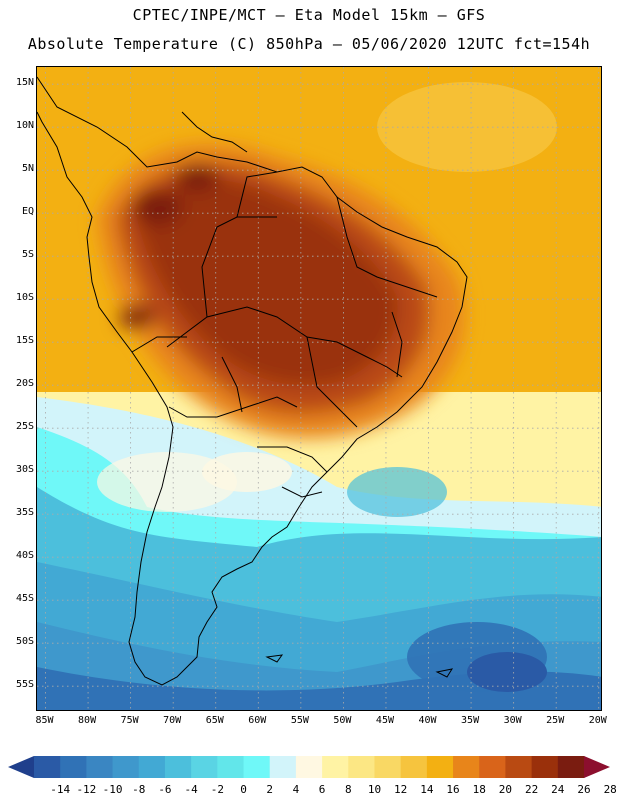  I want to click on legend-tick-label: 28, so click(610, 789).